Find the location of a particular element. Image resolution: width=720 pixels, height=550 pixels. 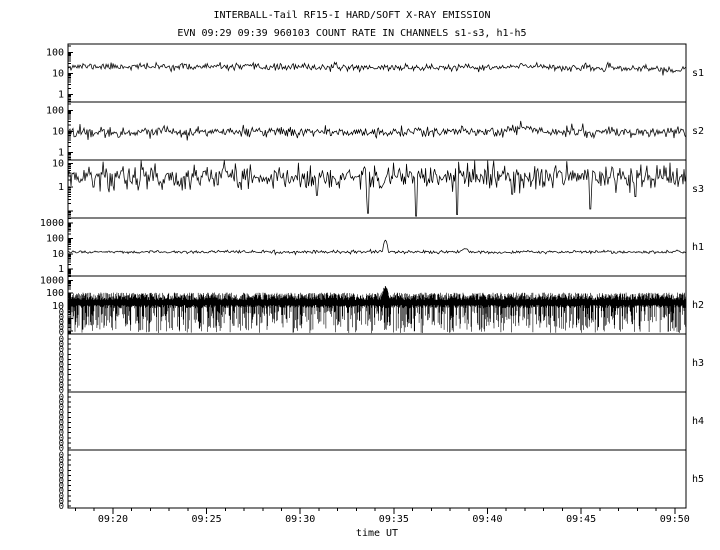

x-tick-label: 09:45 is located at coordinates (581, 519).